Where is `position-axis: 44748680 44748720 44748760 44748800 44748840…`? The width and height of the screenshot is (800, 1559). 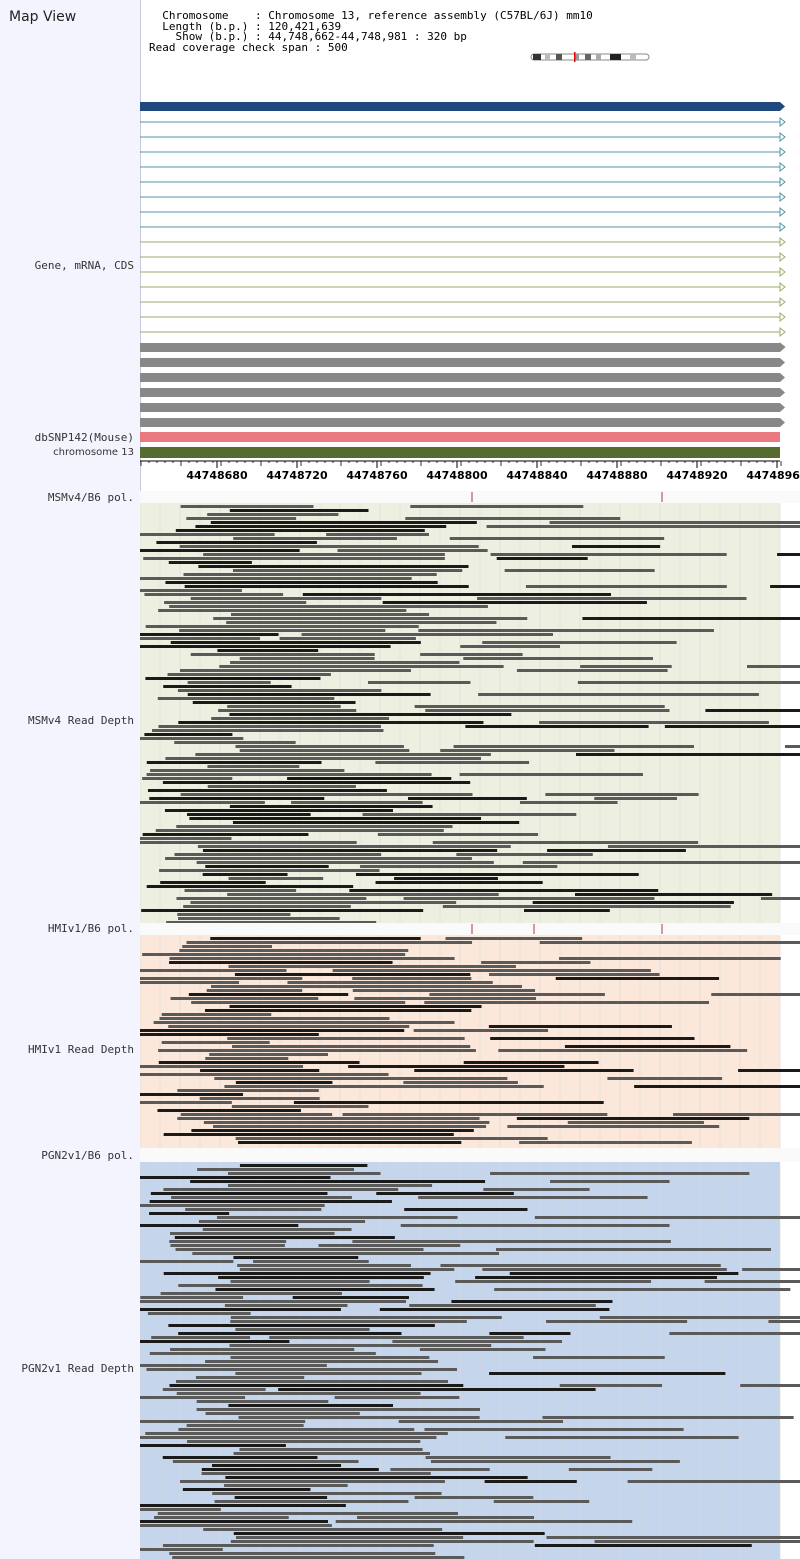
position-axis: 44748680 44748720 44748760 44748800 44748840… is located at coordinates (470, 471).